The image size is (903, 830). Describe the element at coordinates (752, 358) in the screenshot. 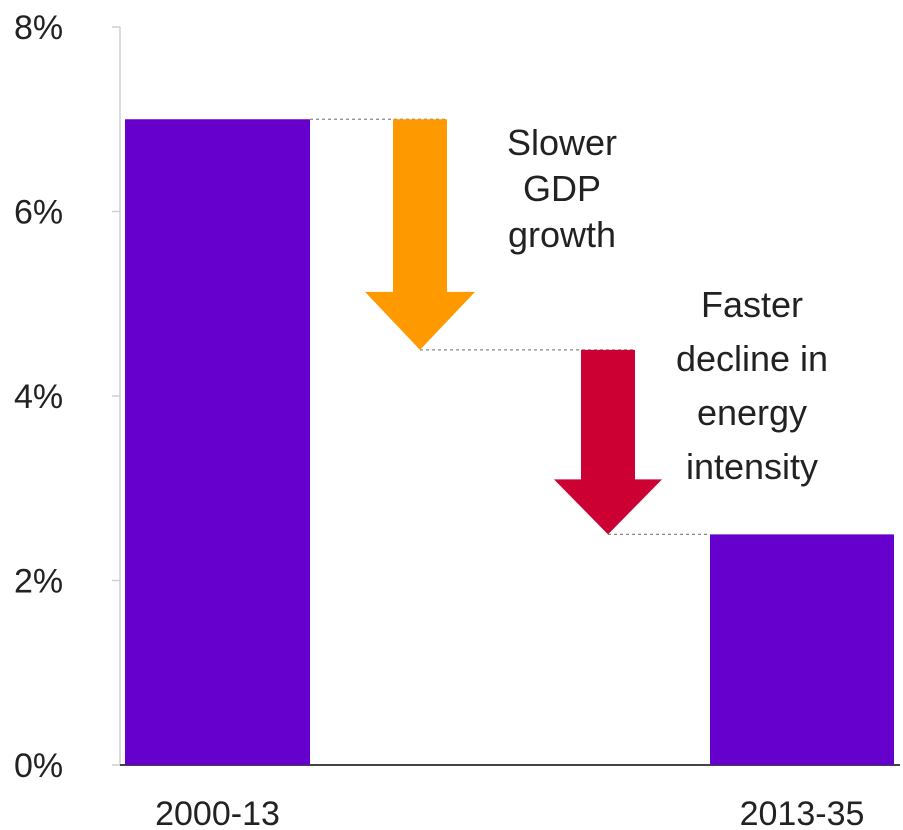

I see `energy-intensity-label-line: decline in` at that location.